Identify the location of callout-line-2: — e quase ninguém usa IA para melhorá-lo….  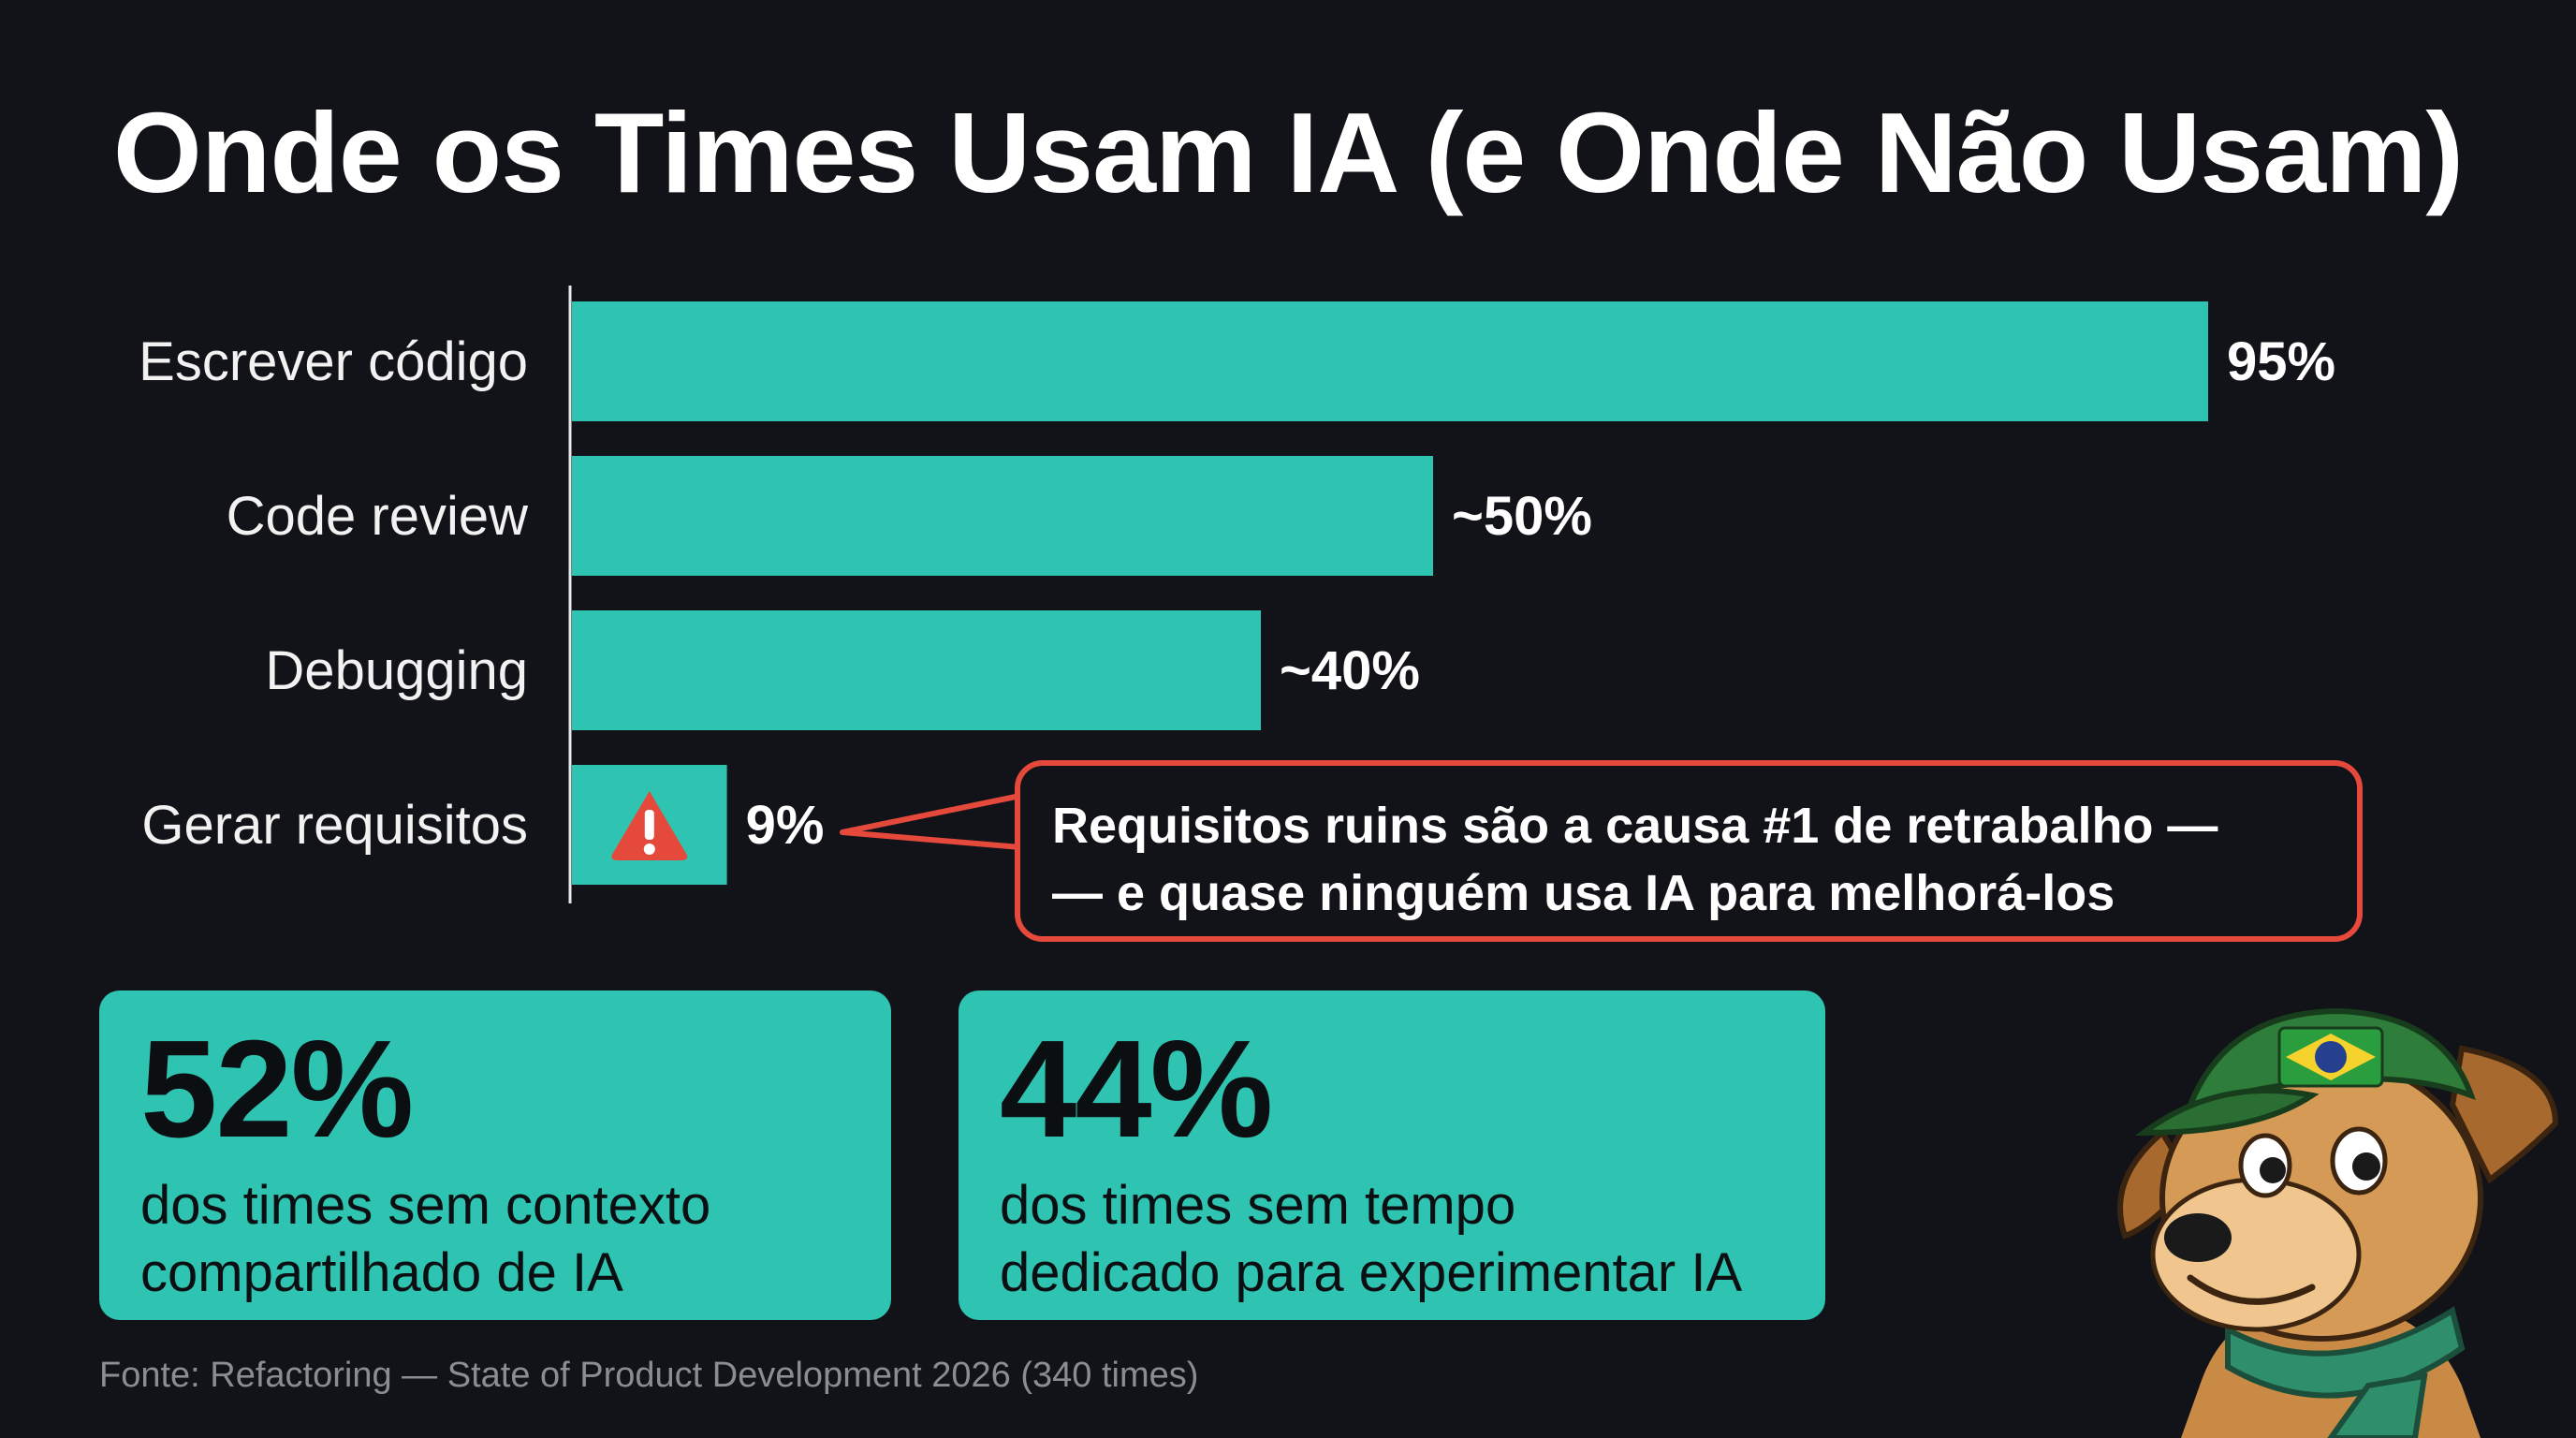
(1583, 893).